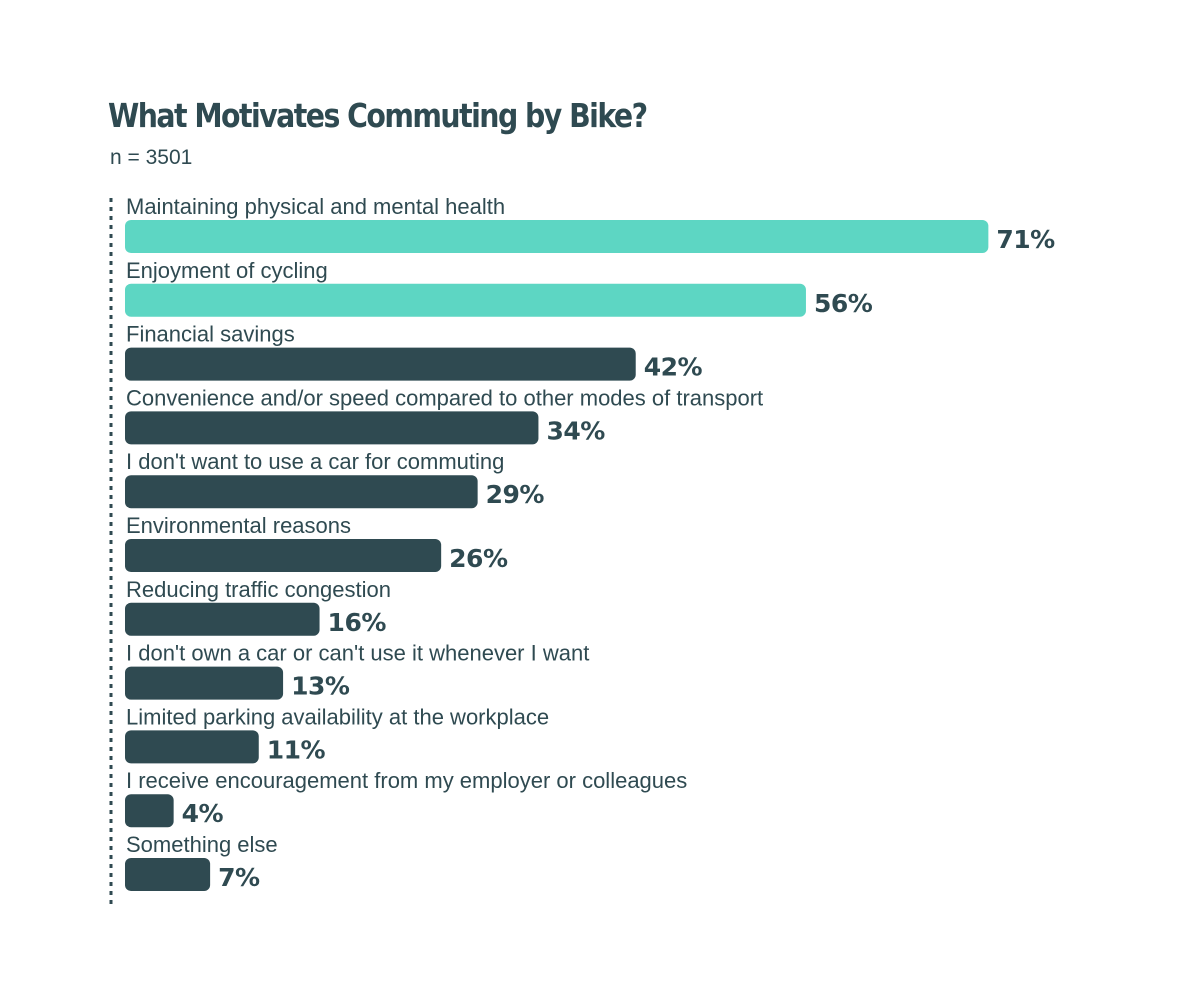  I want to click on value-label: 29%, so click(515, 494).